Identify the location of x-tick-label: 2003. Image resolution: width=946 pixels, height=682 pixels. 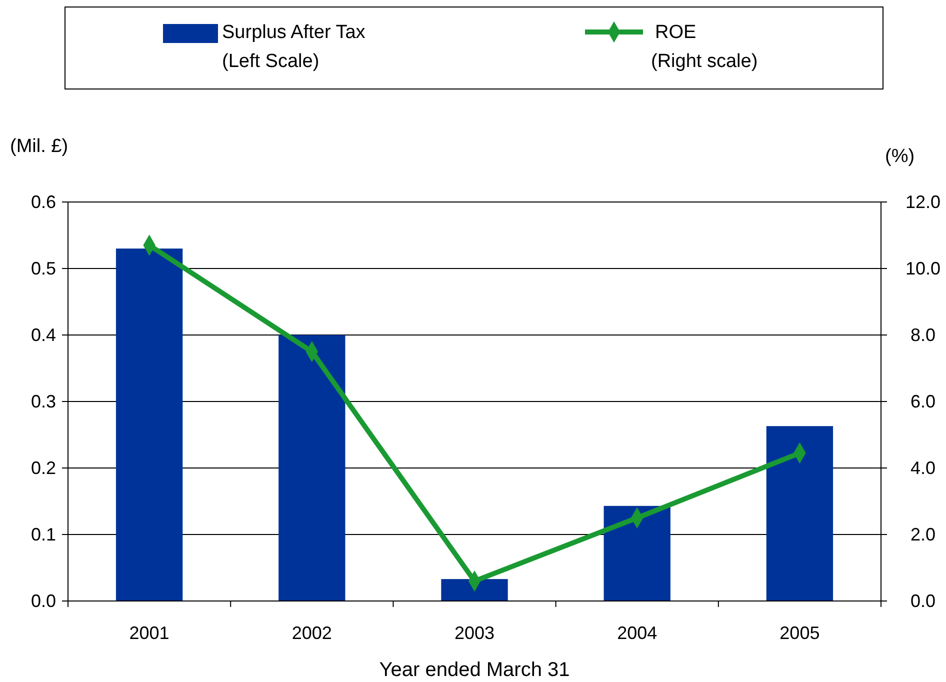
(474, 633).